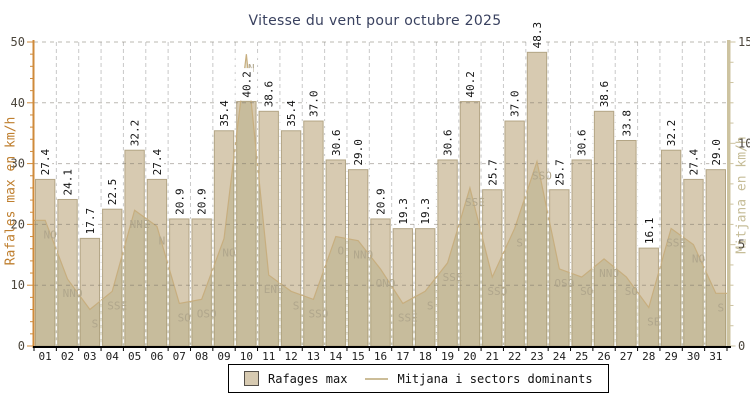 Image resolution: width=750 pixels, height=400 pixels. I want to click on bar-value-label: 33.8, so click(626, 123).